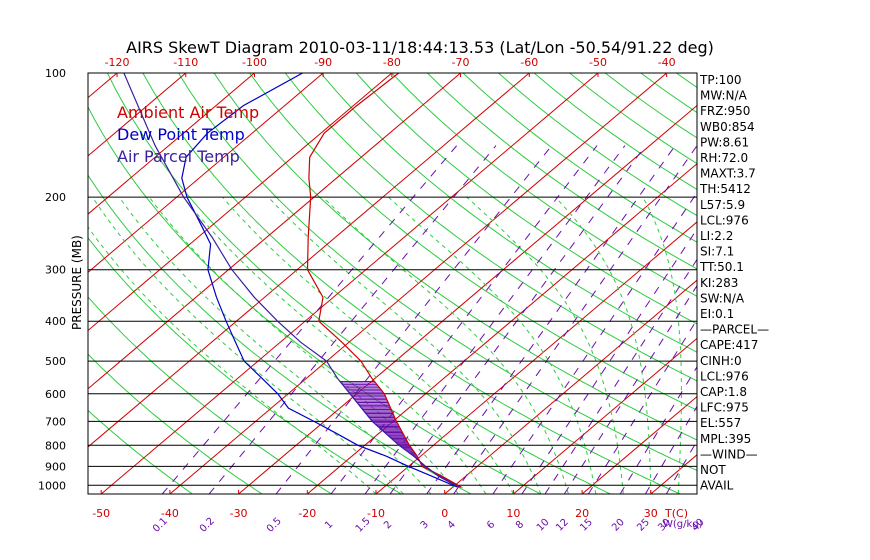 The width and height of the screenshot is (870, 560). Describe the element at coordinates (117, 62) in the screenshot. I see `top-temperature-tick-label: -120` at that location.